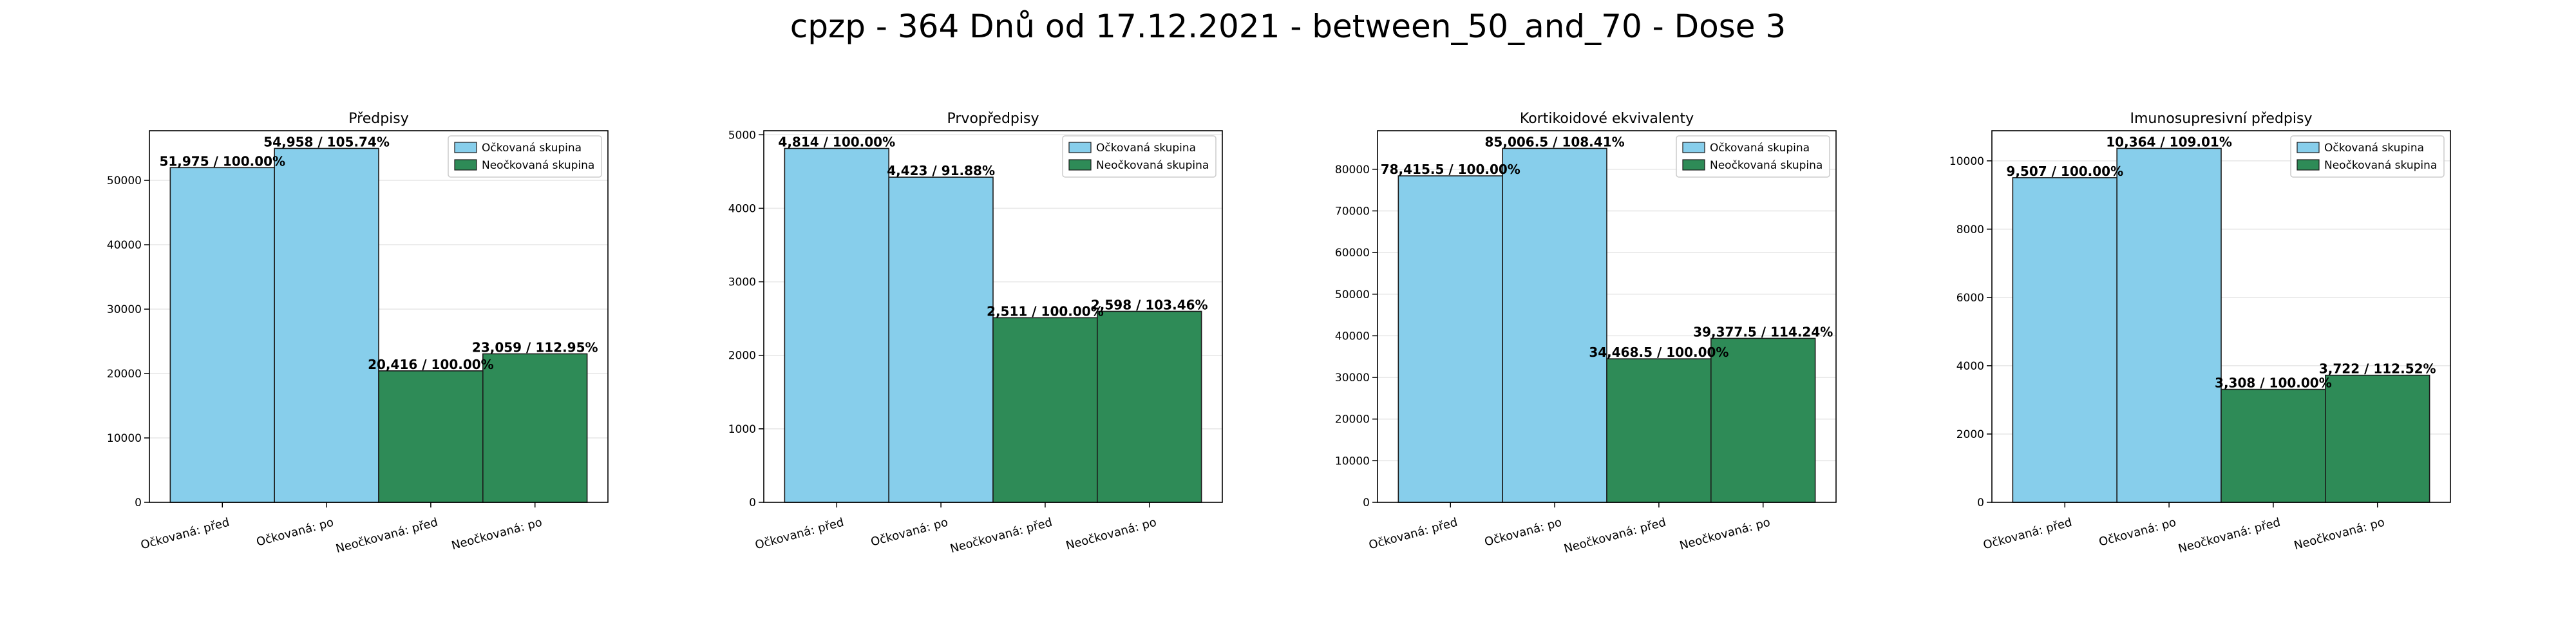 Image resolution: width=2576 pixels, height=644 pixels. Describe the element at coordinates (2064, 171) in the screenshot. I see `bar-value-label: 9,507 / 100.00%` at that location.